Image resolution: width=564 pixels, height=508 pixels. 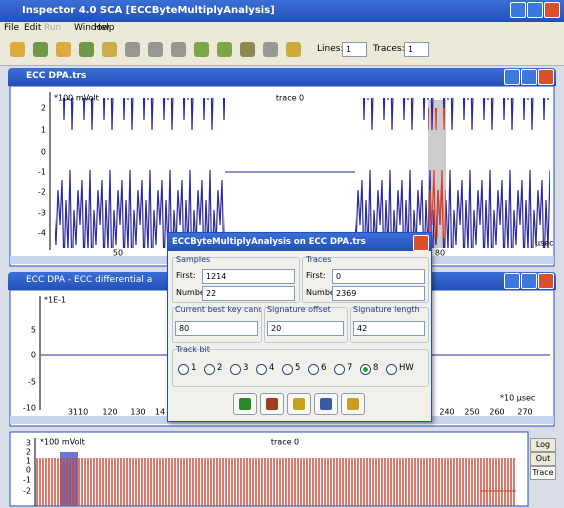 I want to click on menu-item: Run, so click(x=53, y=28).